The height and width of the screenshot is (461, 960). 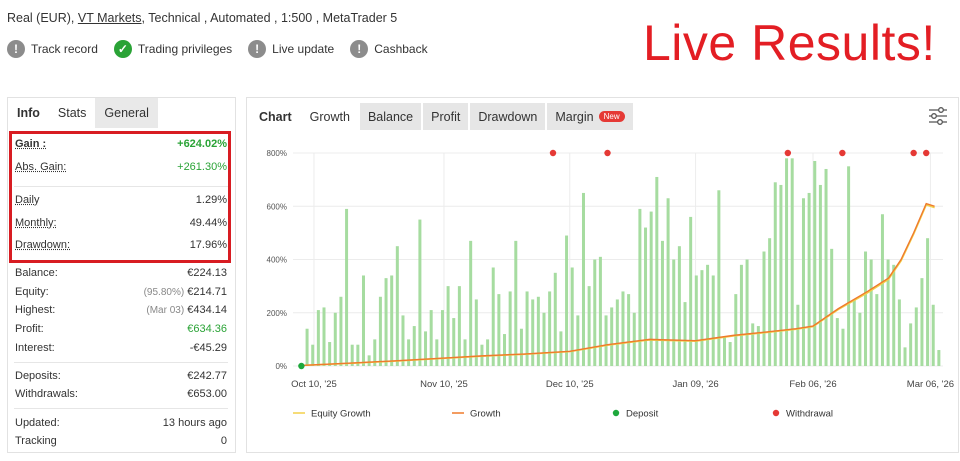 What do you see at coordinates (202, 167) in the screenshot?
I see `abs-gain-value: +261.30%` at bounding box center [202, 167].